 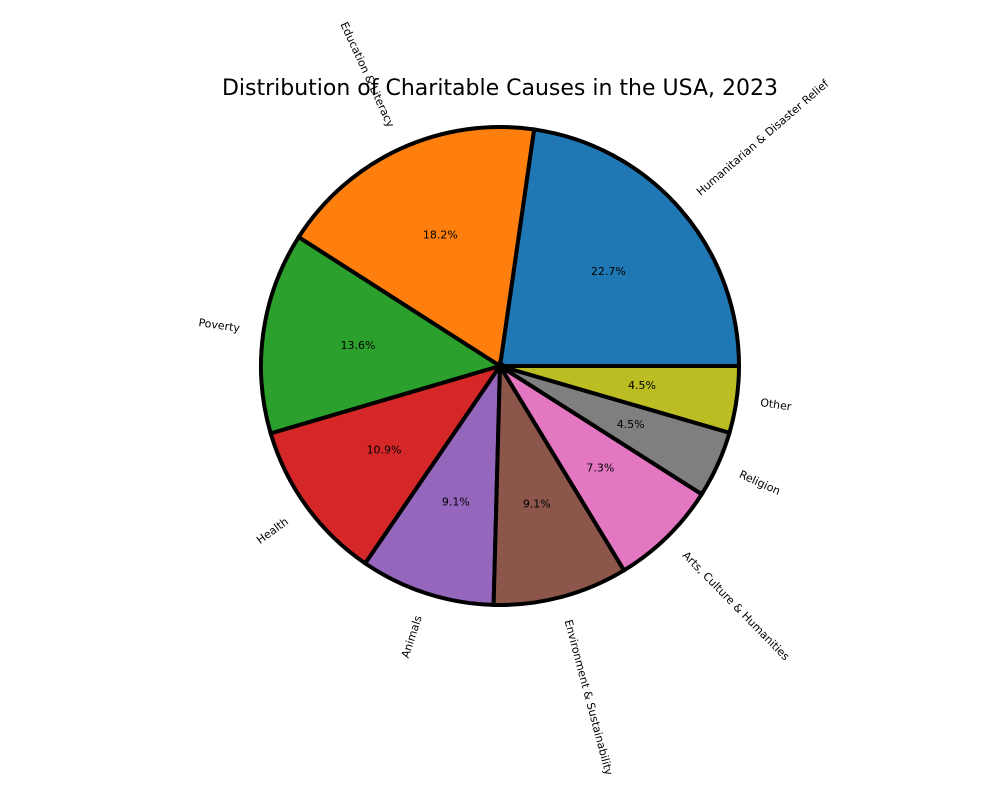 What do you see at coordinates (589, 697) in the screenshot?
I see `slice-category-label: Environment & Sustainability` at bounding box center [589, 697].